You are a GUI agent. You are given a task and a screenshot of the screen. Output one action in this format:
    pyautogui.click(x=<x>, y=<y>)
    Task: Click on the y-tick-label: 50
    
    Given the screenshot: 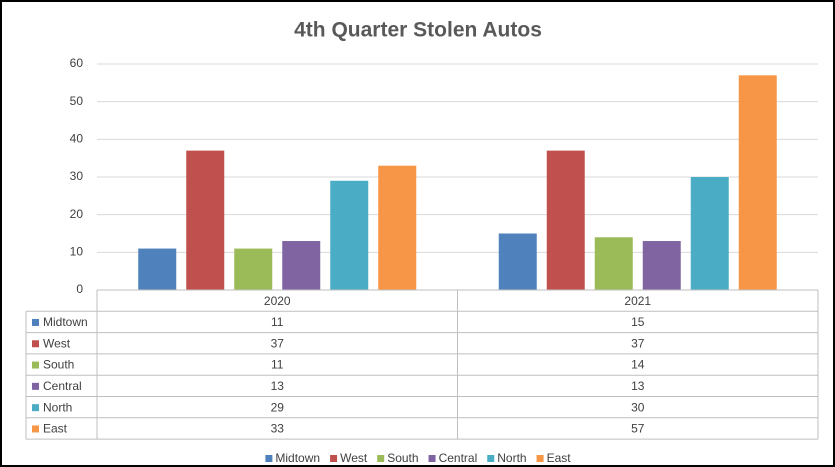 What is the action you would take?
    pyautogui.click(x=77, y=101)
    